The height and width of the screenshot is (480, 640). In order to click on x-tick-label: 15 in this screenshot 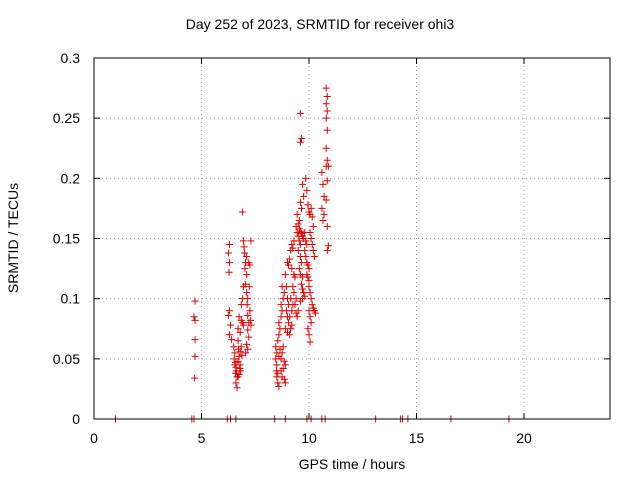, I will do `click(417, 438)`.